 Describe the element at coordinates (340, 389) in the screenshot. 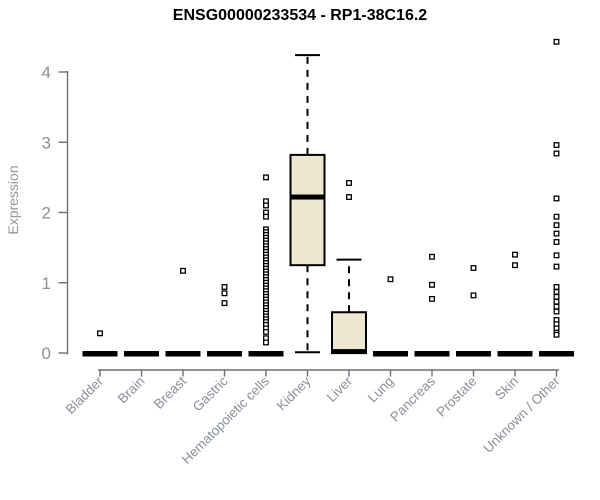

I see `x-tick-label-liver: Liver` at that location.